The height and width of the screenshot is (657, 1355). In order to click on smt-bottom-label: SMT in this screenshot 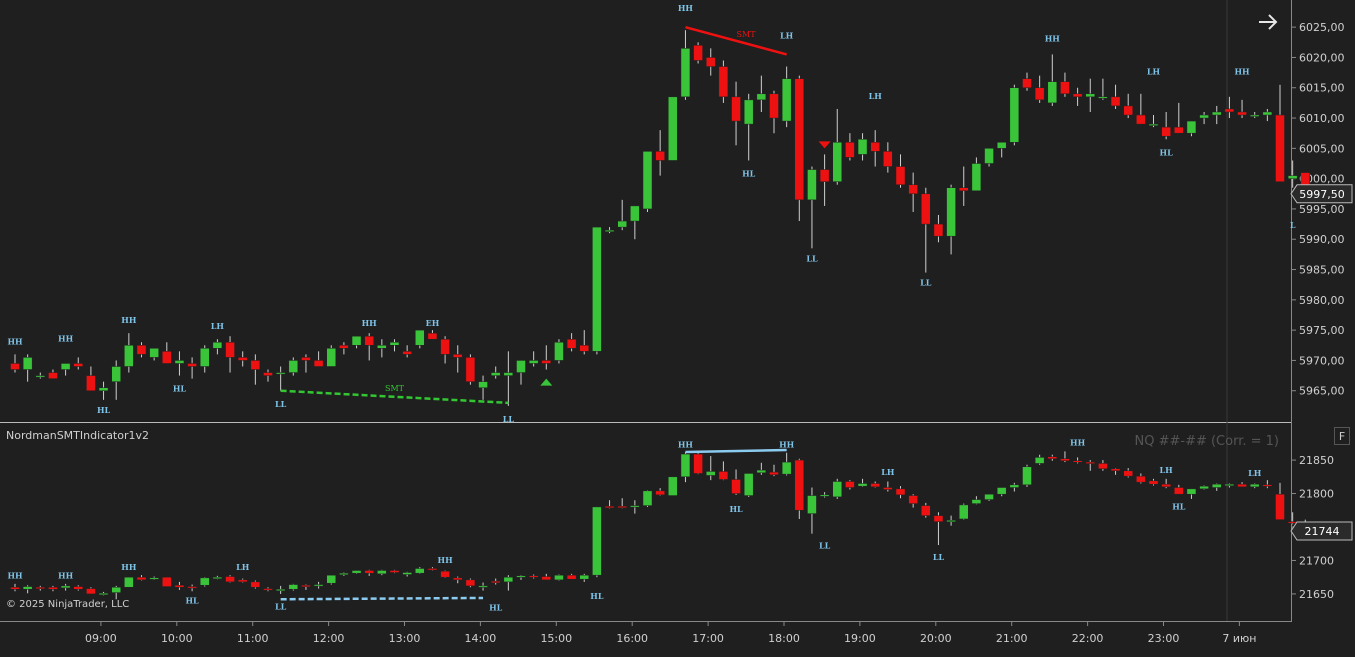, I will do `click(395, 388)`.